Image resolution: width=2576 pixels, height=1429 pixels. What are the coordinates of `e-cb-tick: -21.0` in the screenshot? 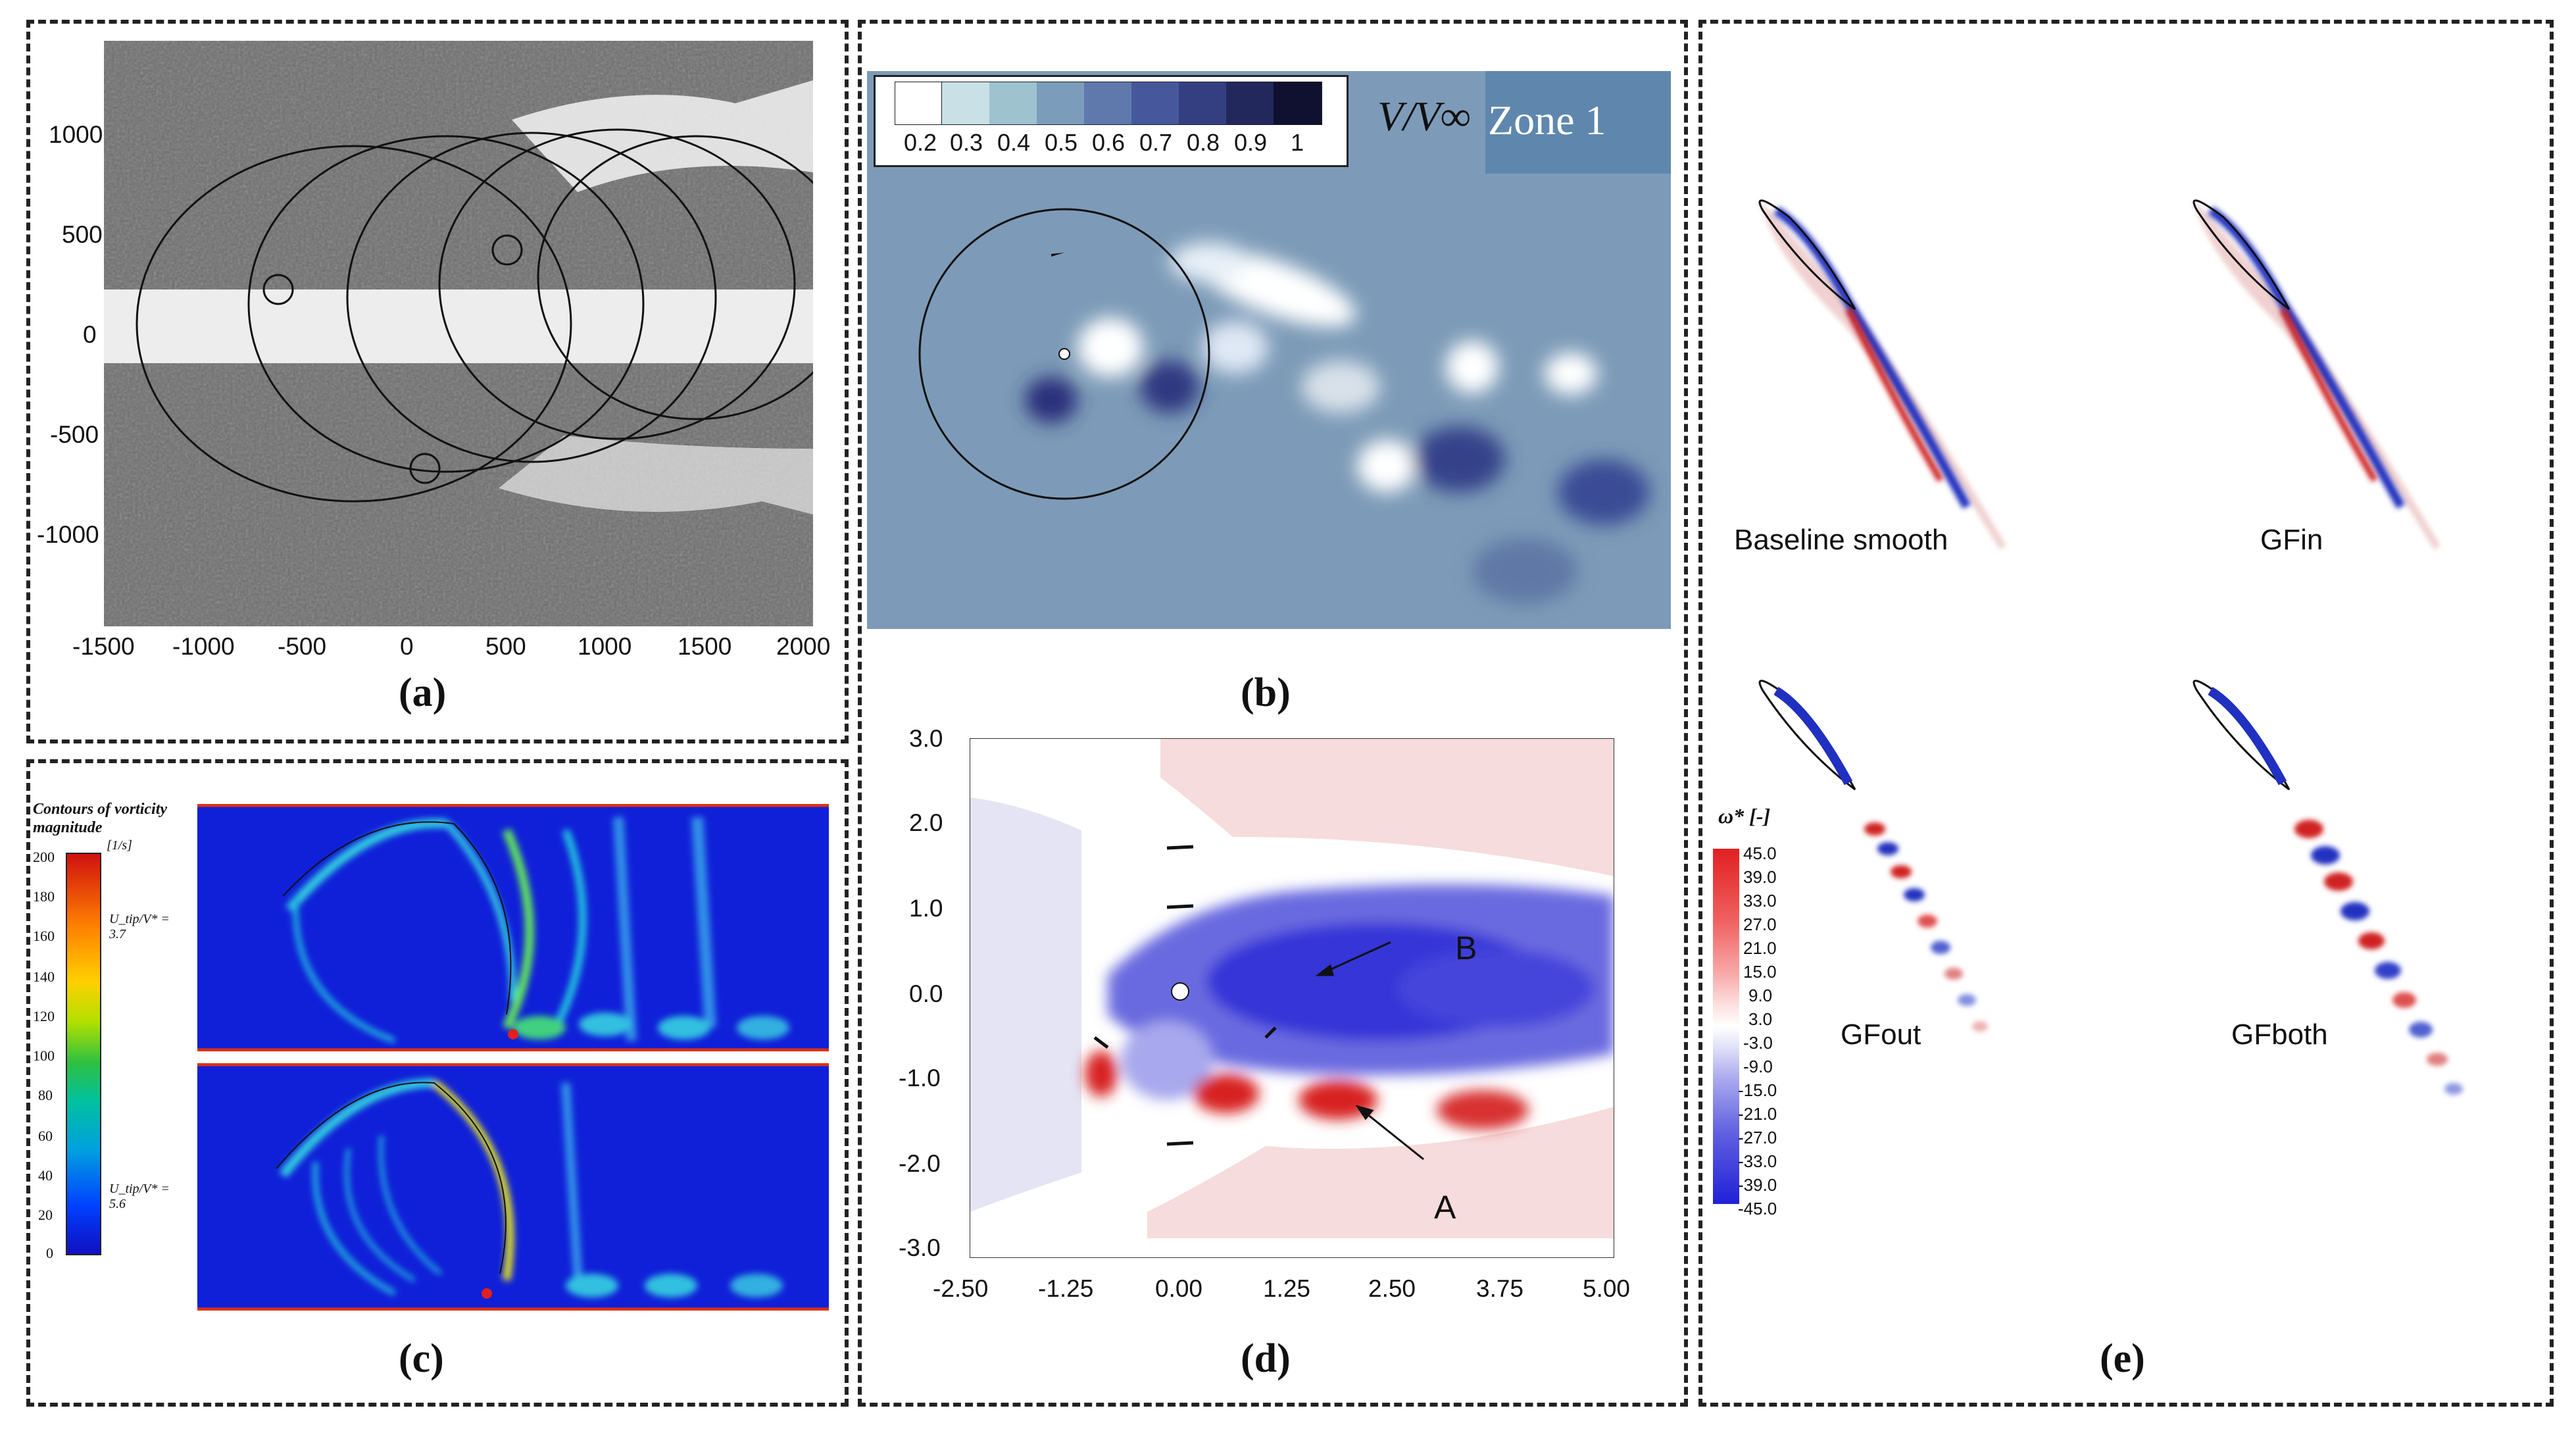 It's located at (1757, 1114).